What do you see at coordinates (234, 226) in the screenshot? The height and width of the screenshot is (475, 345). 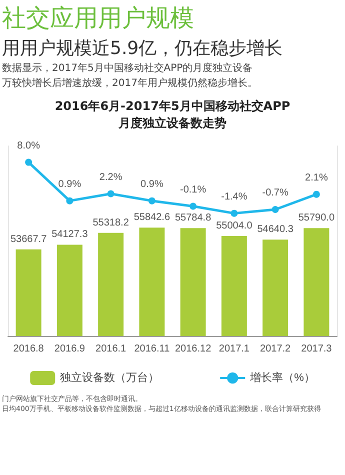 I see `data-label: 55004.0` at bounding box center [234, 226].